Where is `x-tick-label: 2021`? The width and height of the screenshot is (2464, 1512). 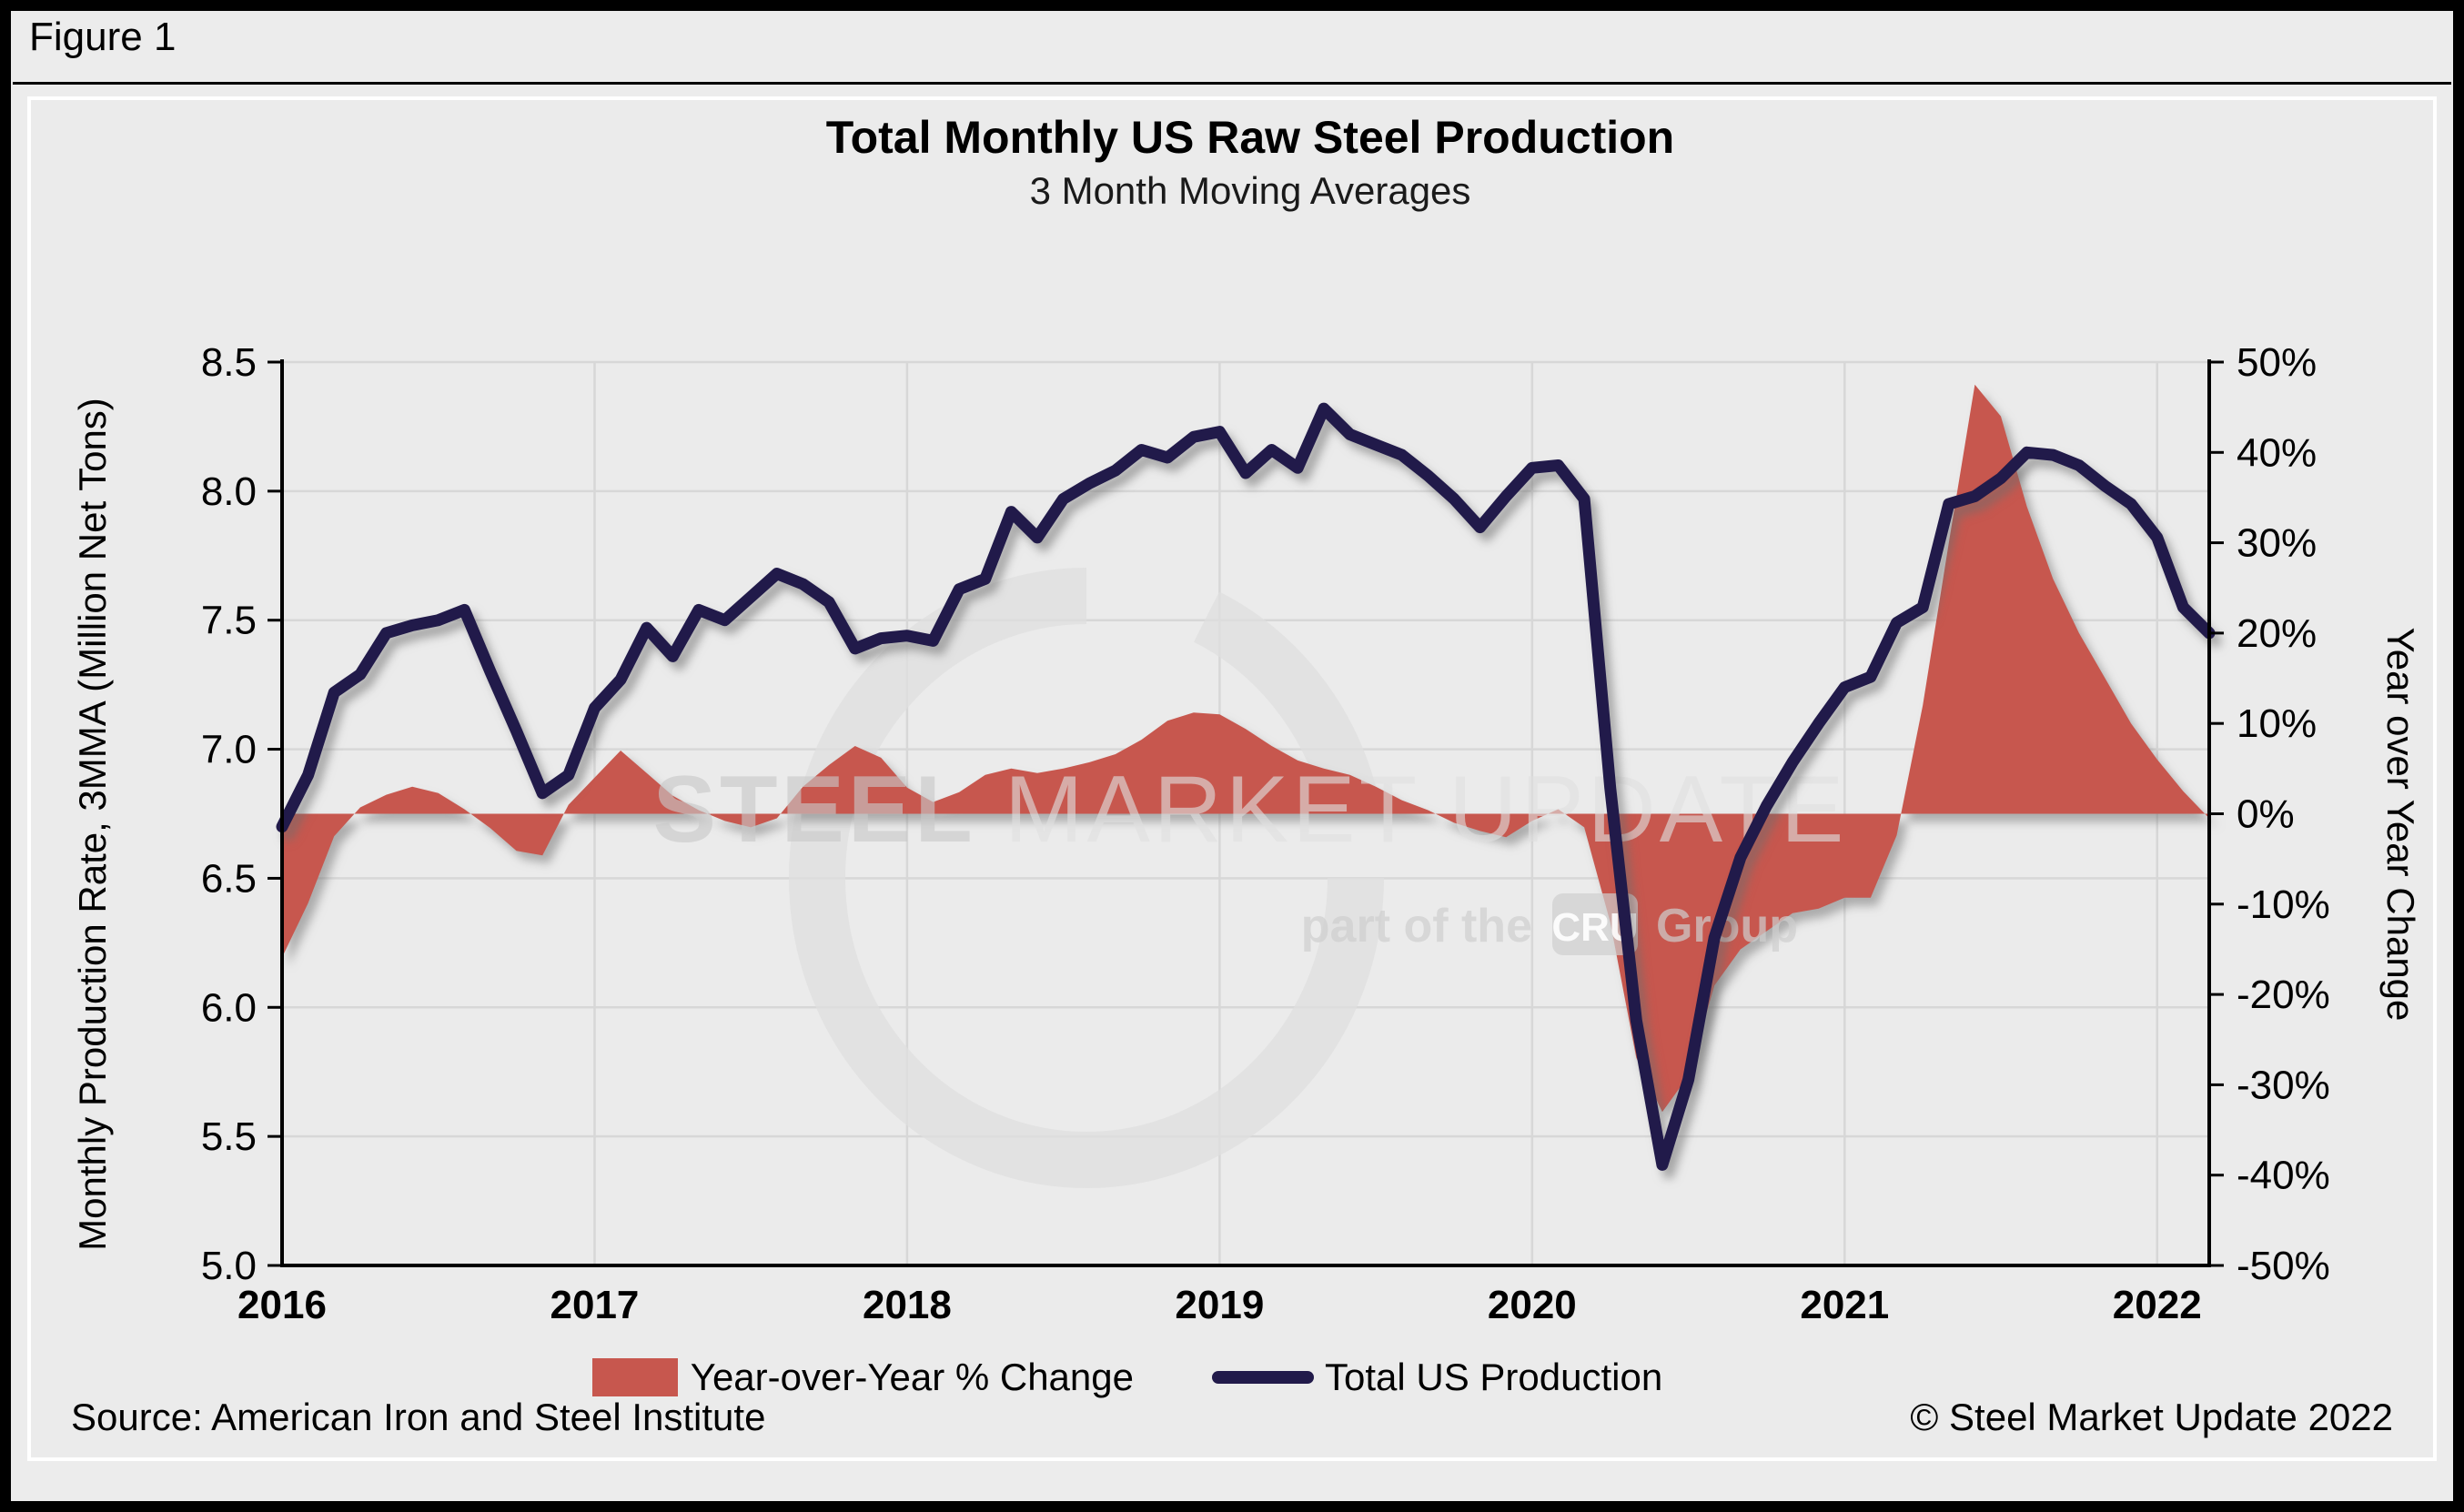
x-tick-label: 2021 is located at coordinates (1844, 1305).